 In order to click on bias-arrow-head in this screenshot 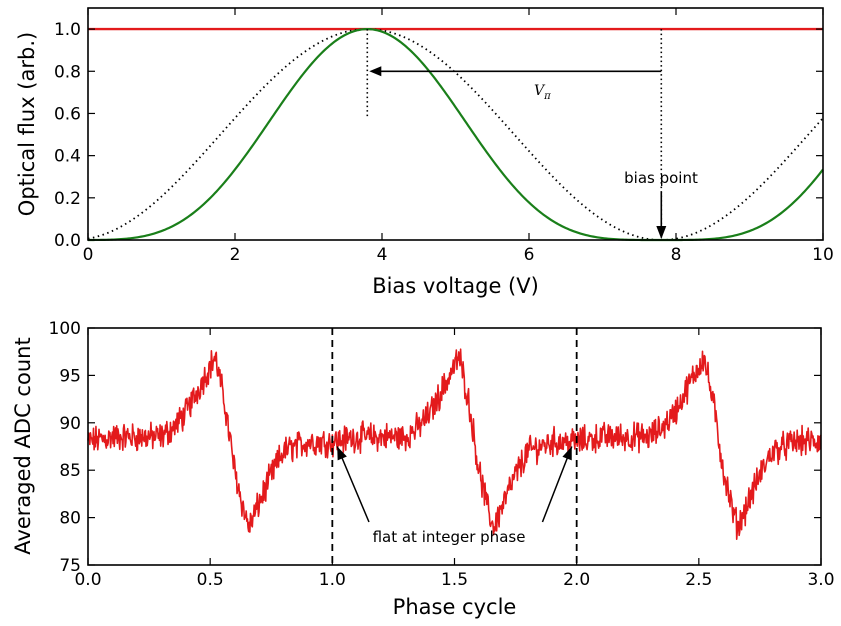, I will do `click(661, 232)`.